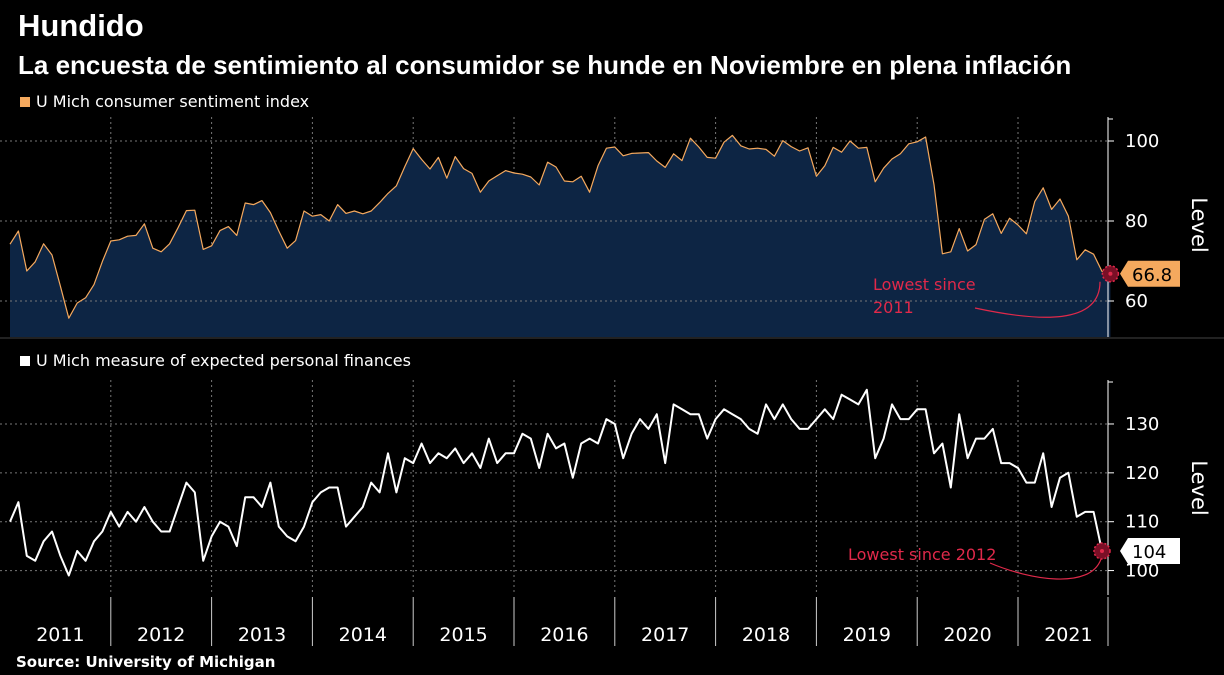  Describe the element at coordinates (463, 635) in the screenshot. I see `x-year-label: 2015` at that location.